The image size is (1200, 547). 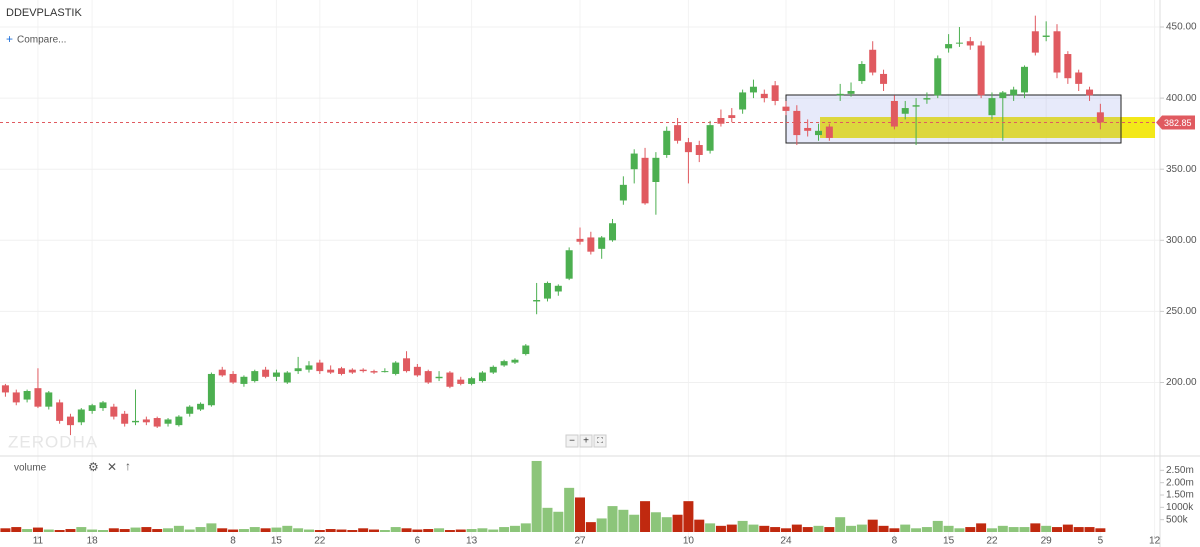 I want to click on rectangle-drawing, so click(x=953, y=119).